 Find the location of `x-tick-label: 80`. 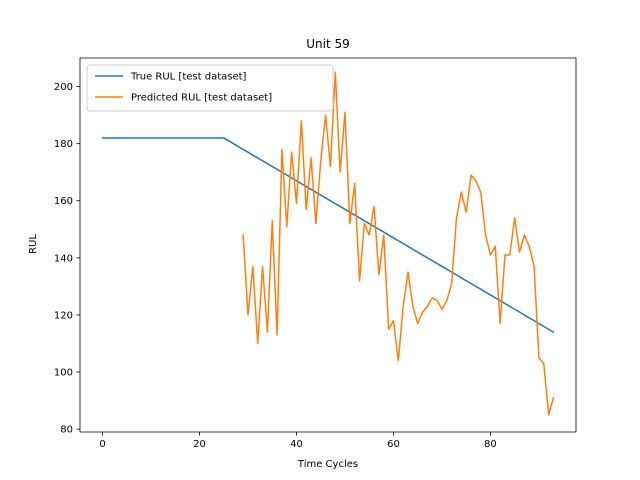

x-tick-label: 80 is located at coordinates (490, 444).